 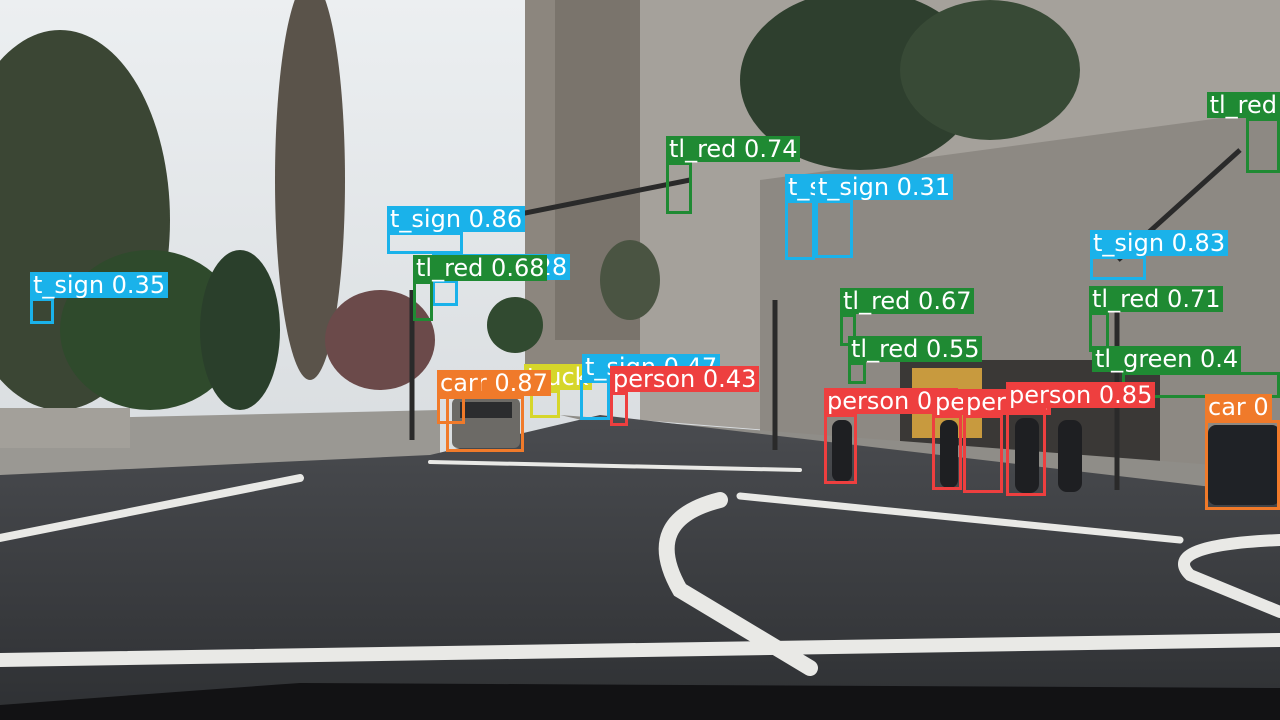 What do you see at coordinates (1238, 407) in the screenshot?
I see `detection-label: car 0` at bounding box center [1238, 407].